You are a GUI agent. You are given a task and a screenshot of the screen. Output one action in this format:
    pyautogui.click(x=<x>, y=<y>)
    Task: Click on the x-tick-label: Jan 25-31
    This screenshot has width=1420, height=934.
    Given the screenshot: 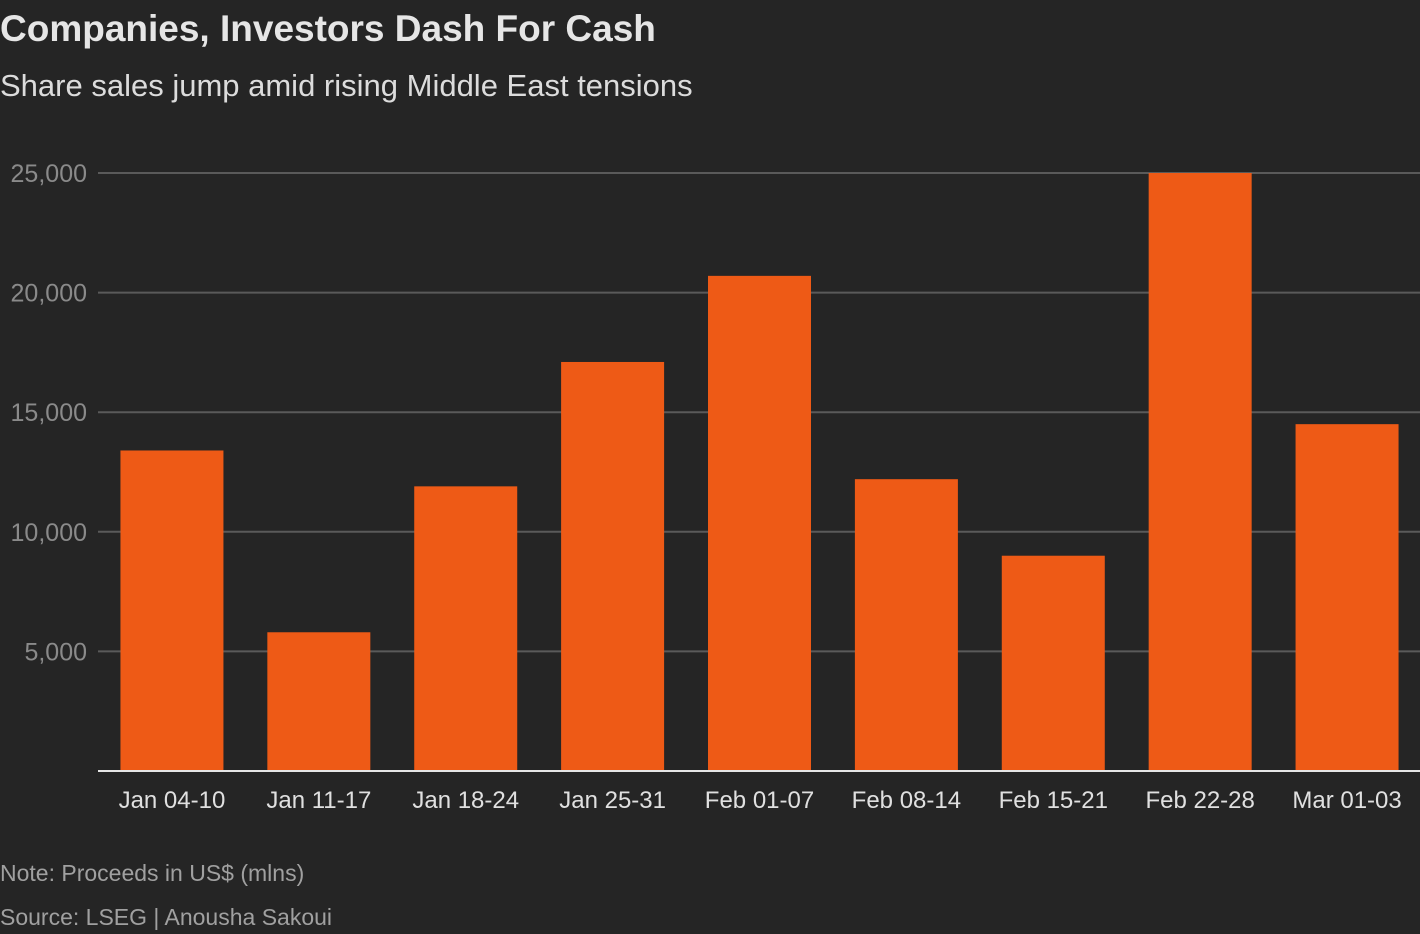 What is the action you would take?
    pyautogui.click(x=612, y=800)
    